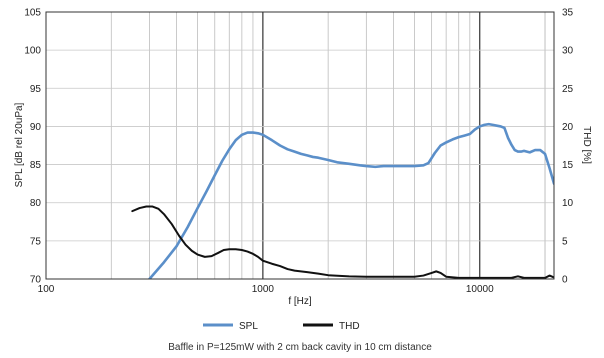  Describe the element at coordinates (32, 13) in the screenshot. I see `left-y-tick-label: 105` at that location.